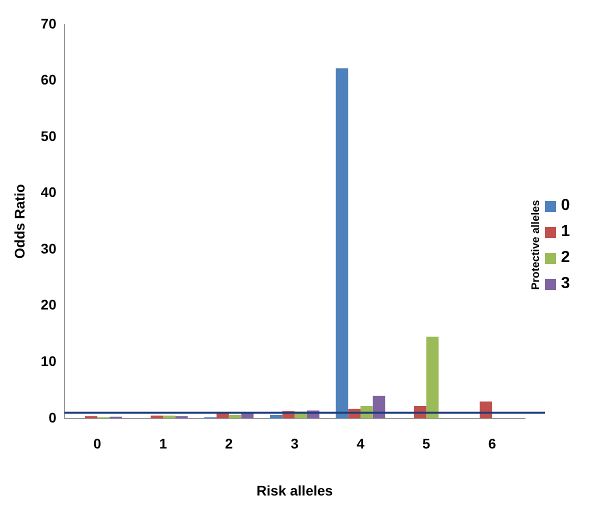  I want to click on y-tick-label: 0, so click(52, 417).